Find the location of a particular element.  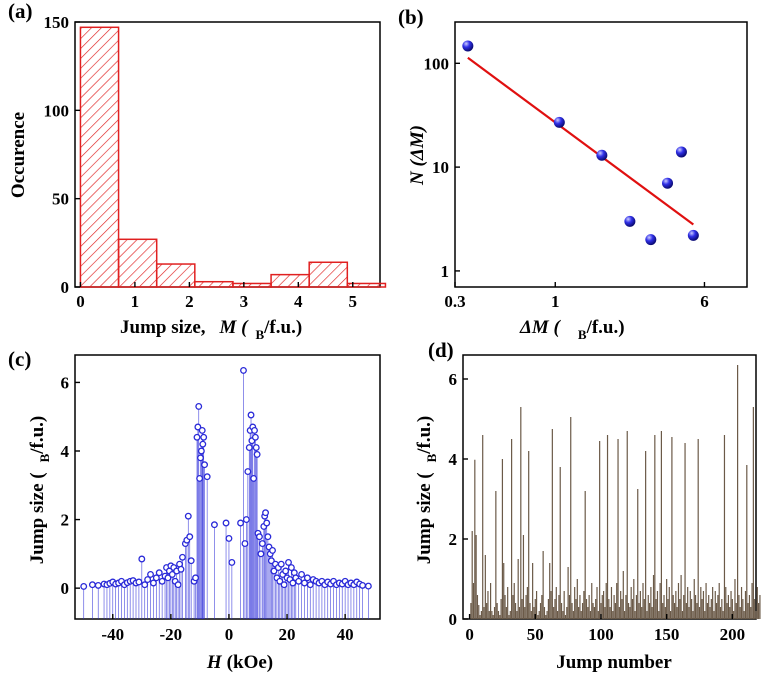

y-tick-label: 1 is located at coordinates (445, 271).